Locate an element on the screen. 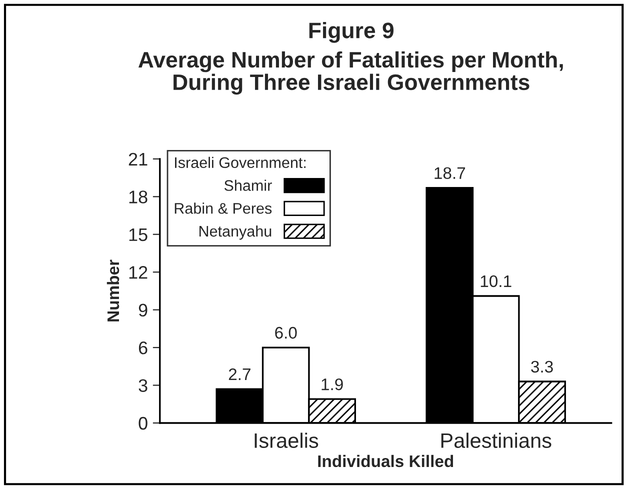 This screenshot has width=627, height=489. y-tick-label: 6 is located at coordinates (143, 347).